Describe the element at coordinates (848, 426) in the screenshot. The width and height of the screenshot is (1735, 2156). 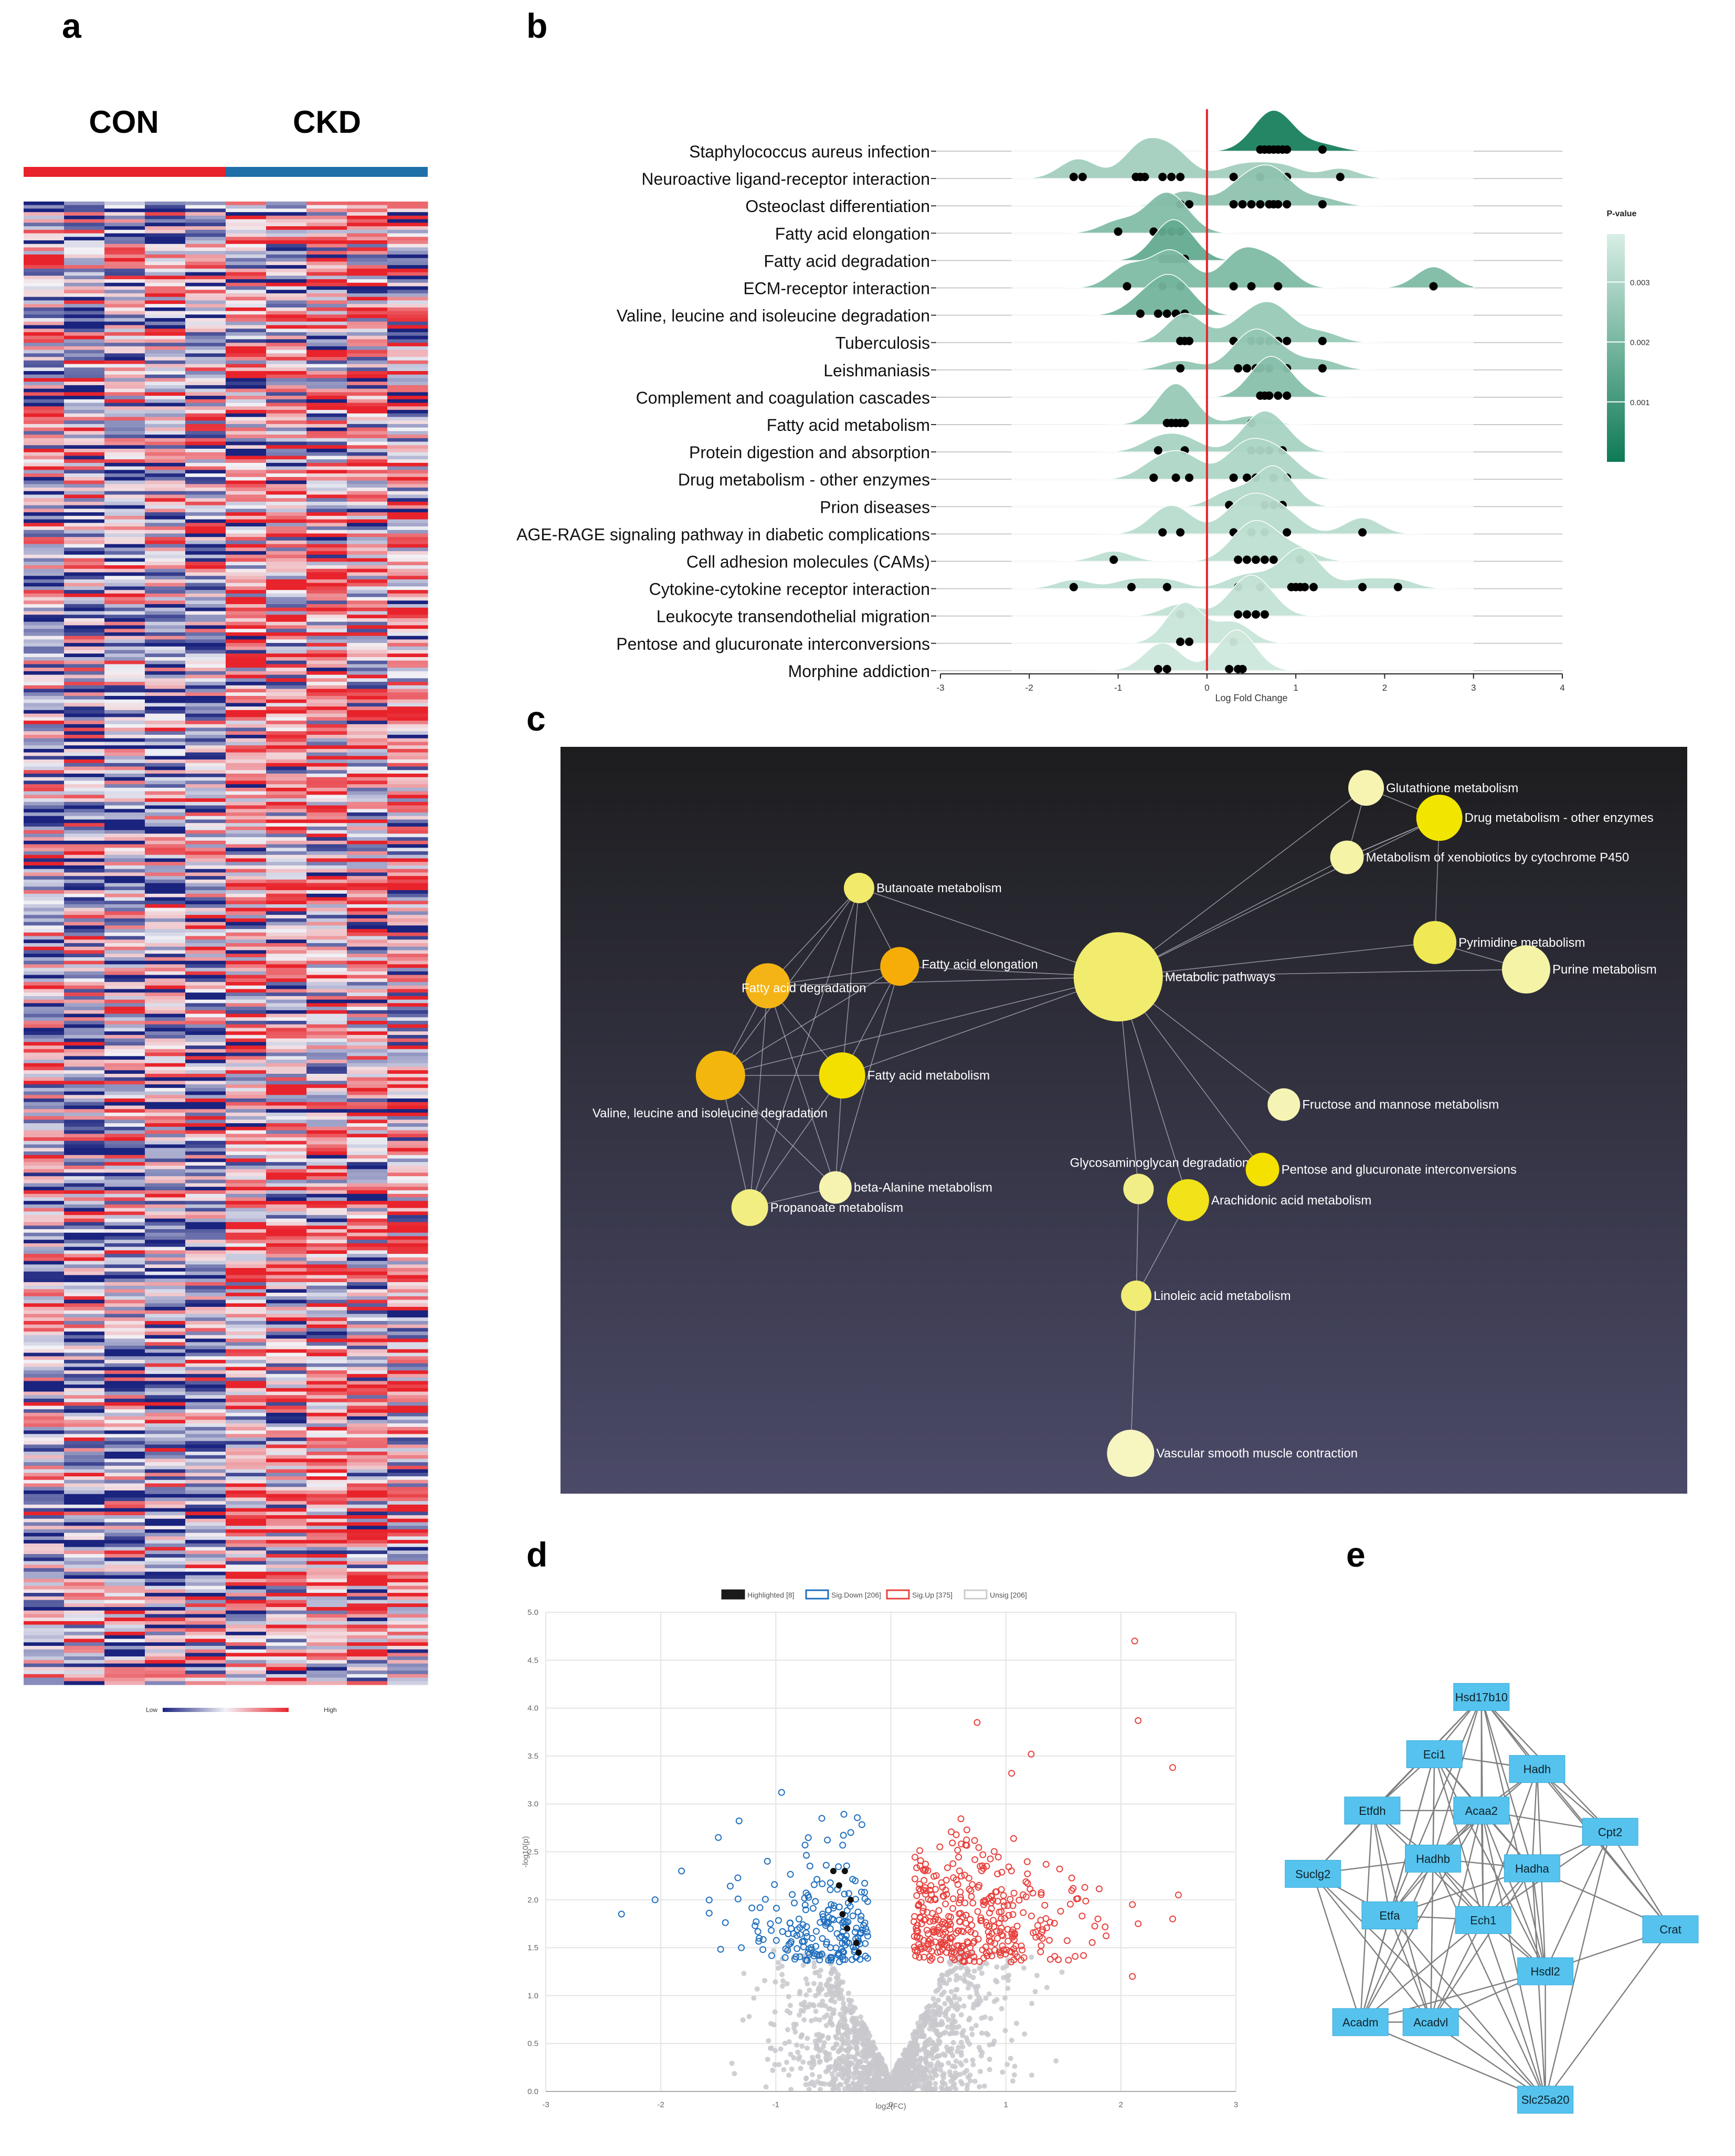
I see `pathway-label: Fatty acid metabolism` at that location.